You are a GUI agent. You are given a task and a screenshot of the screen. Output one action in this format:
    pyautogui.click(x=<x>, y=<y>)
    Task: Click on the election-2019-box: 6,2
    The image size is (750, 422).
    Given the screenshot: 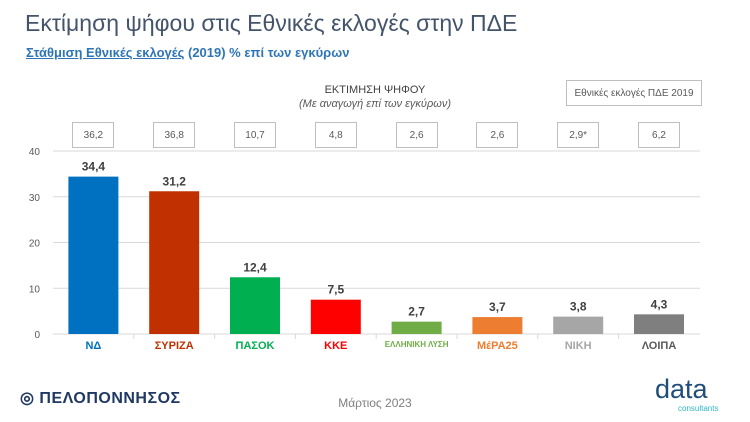 What is the action you would take?
    pyautogui.click(x=659, y=135)
    